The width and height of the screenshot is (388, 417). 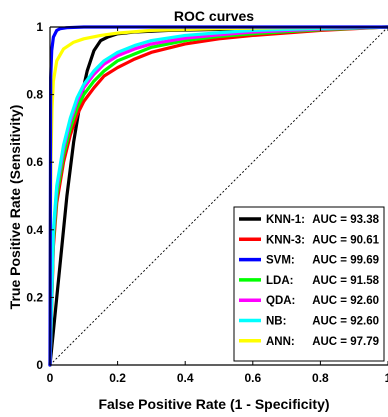 What do you see at coordinates (34, 95) in the screenshot?
I see `y-tick-label: 0.8` at bounding box center [34, 95].